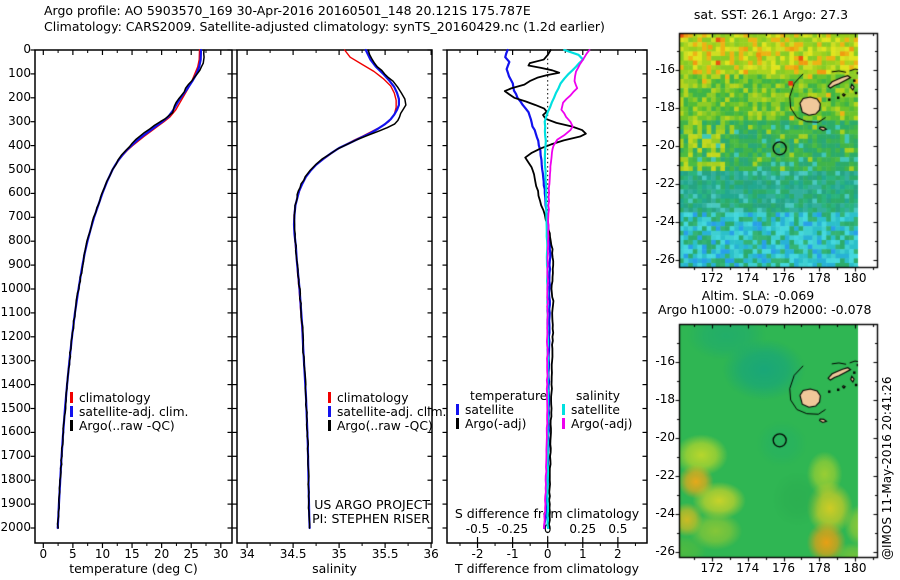 This screenshot has width=900, height=580. Describe the element at coordinates (73, 554) in the screenshot. I see `x-tick-label: 5` at that location.